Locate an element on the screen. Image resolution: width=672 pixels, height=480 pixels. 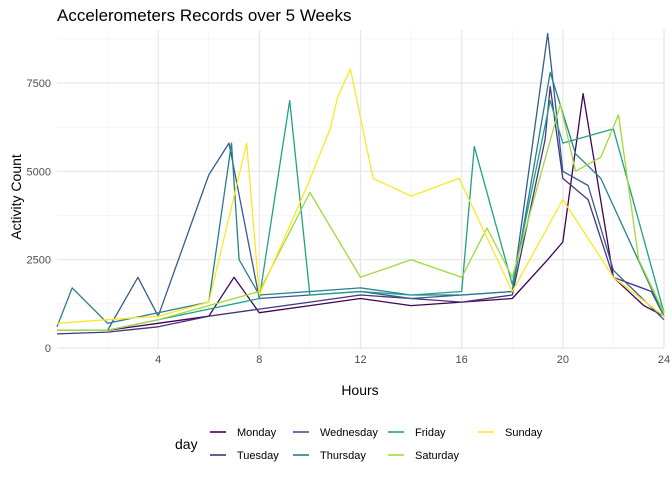
legend-item-wednesday: Wednesday is located at coordinates (335, 433).